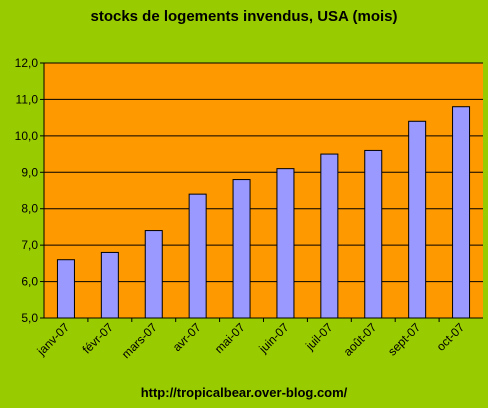 This screenshot has height=408, width=488. What do you see at coordinates (373, 234) in the screenshot?
I see `bar-août-07` at bounding box center [373, 234].